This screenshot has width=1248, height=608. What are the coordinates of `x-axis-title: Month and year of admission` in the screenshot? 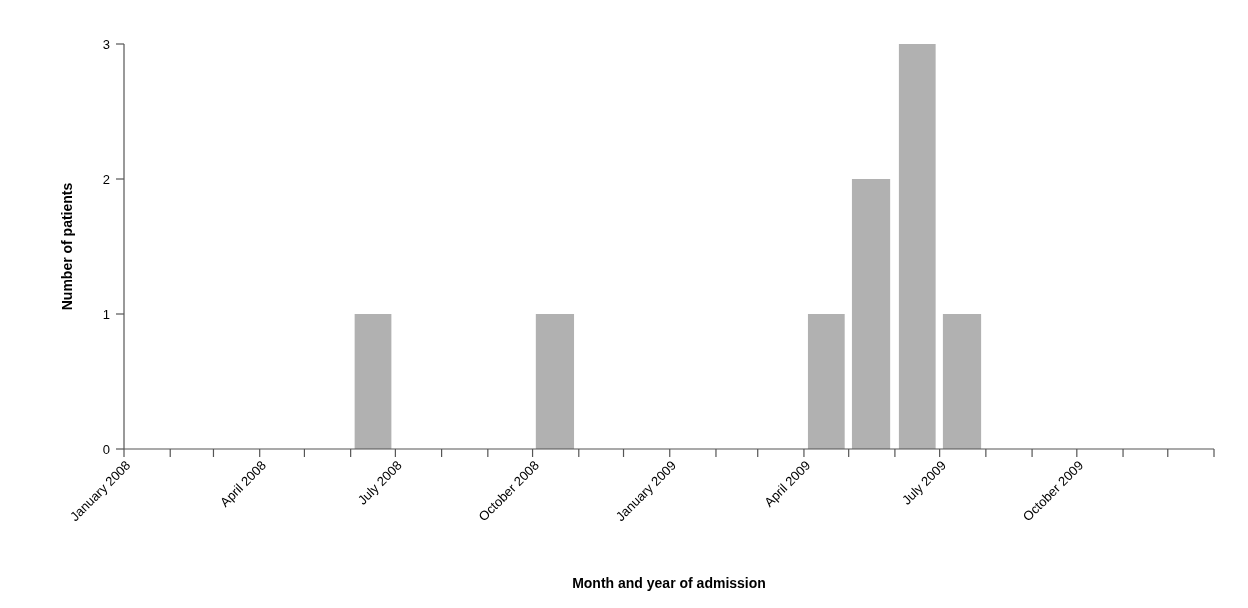 It's located at (669, 583).